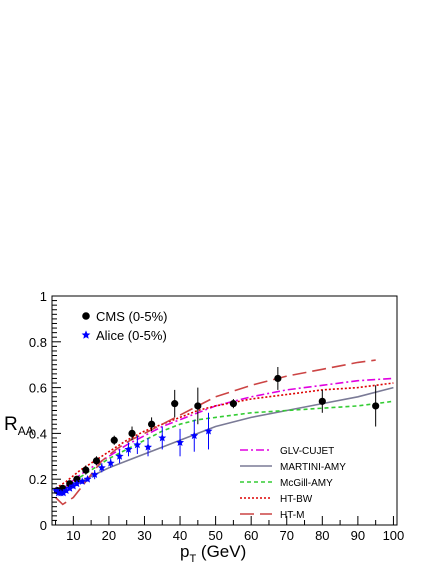 Image resolution: width=436 pixels, height=569 pixels. I want to click on x-tick-label: 30, so click(144, 535).